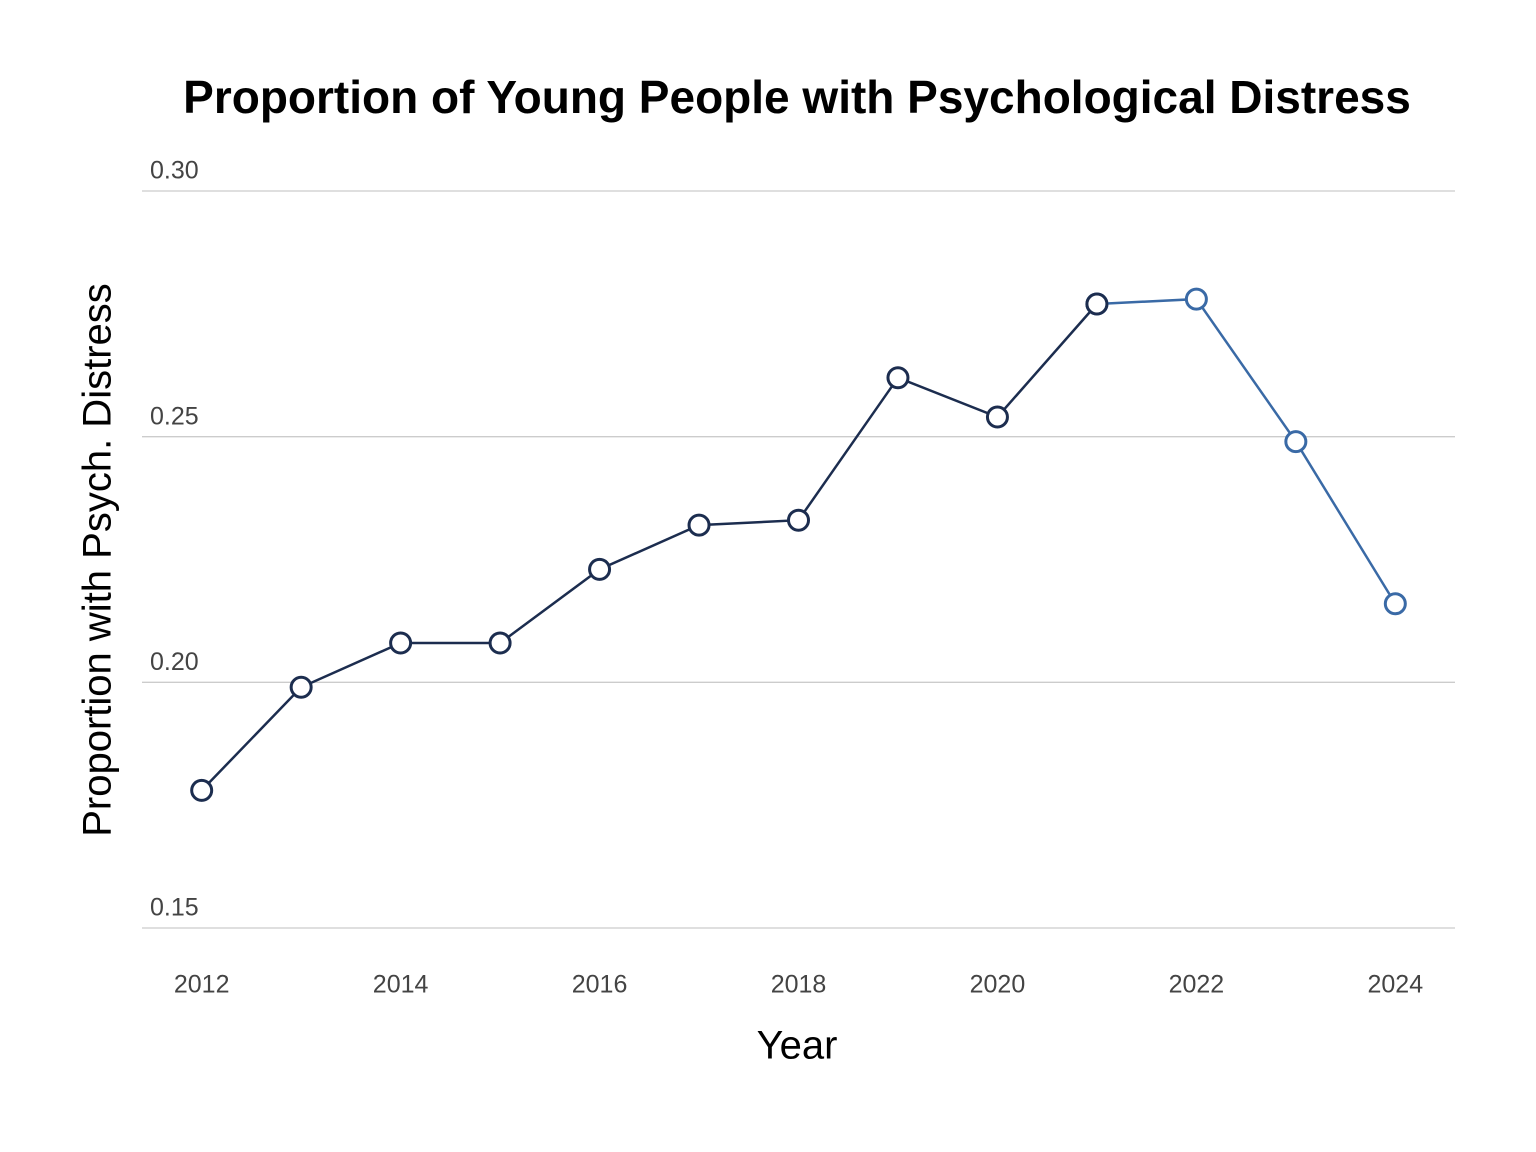  Describe the element at coordinates (1246, 451) in the screenshot. I see `series-line` at that location.